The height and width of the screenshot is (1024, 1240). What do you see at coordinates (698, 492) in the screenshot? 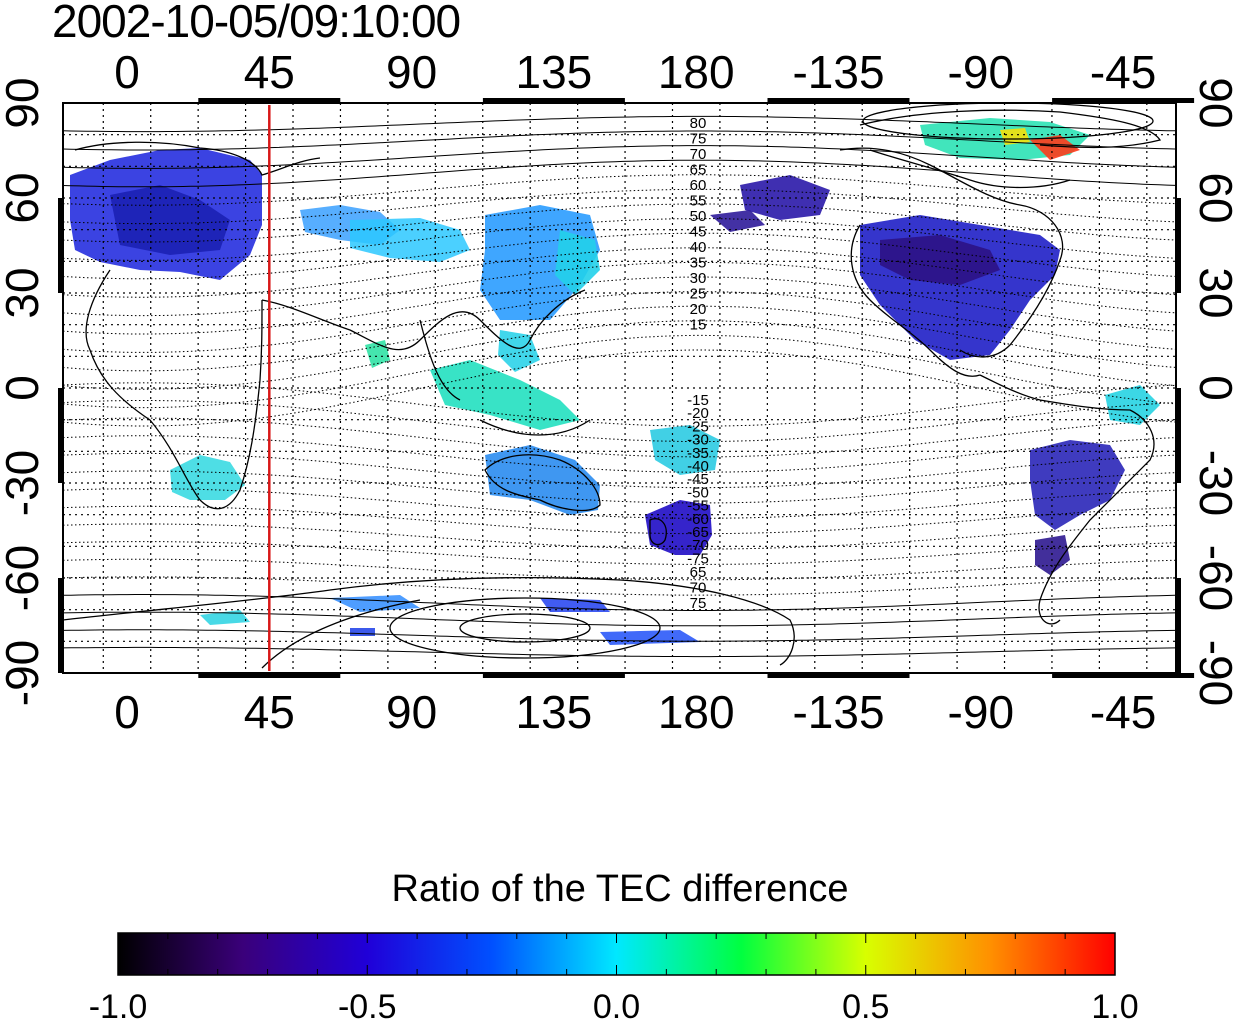
I see `contour-label: -50` at bounding box center [698, 492].